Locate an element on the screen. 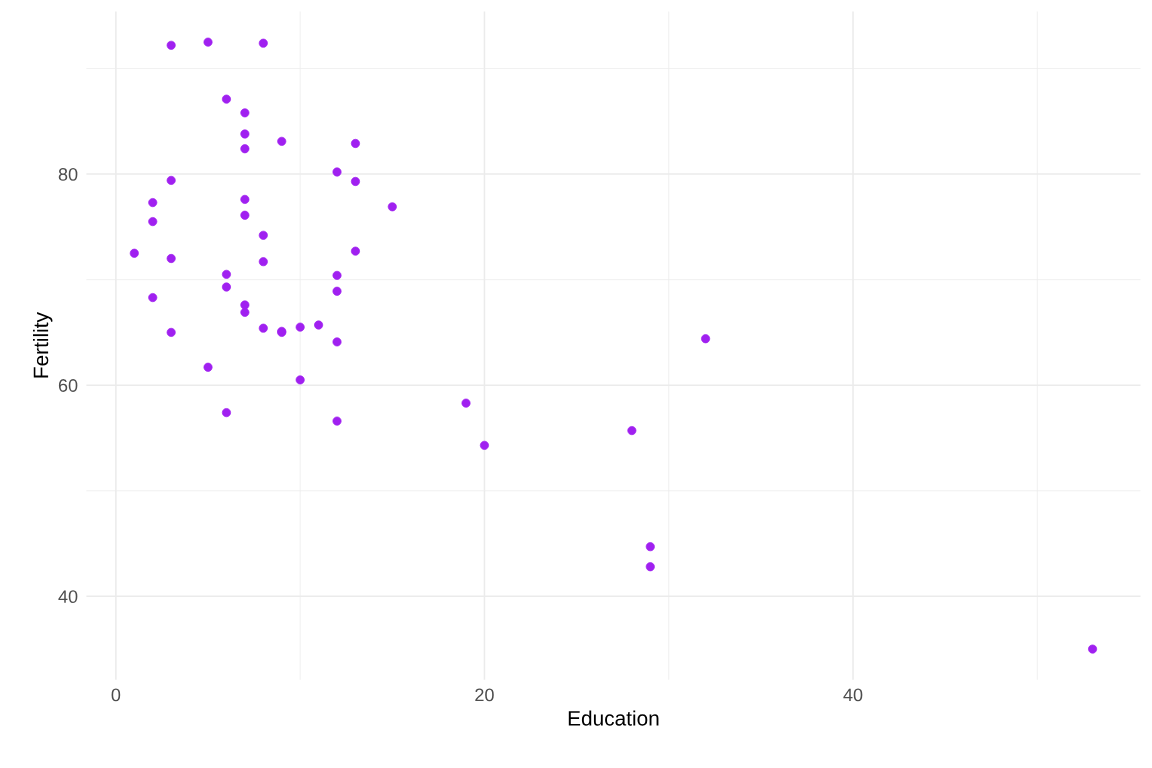  x-tick-label: 40 is located at coordinates (853, 695).